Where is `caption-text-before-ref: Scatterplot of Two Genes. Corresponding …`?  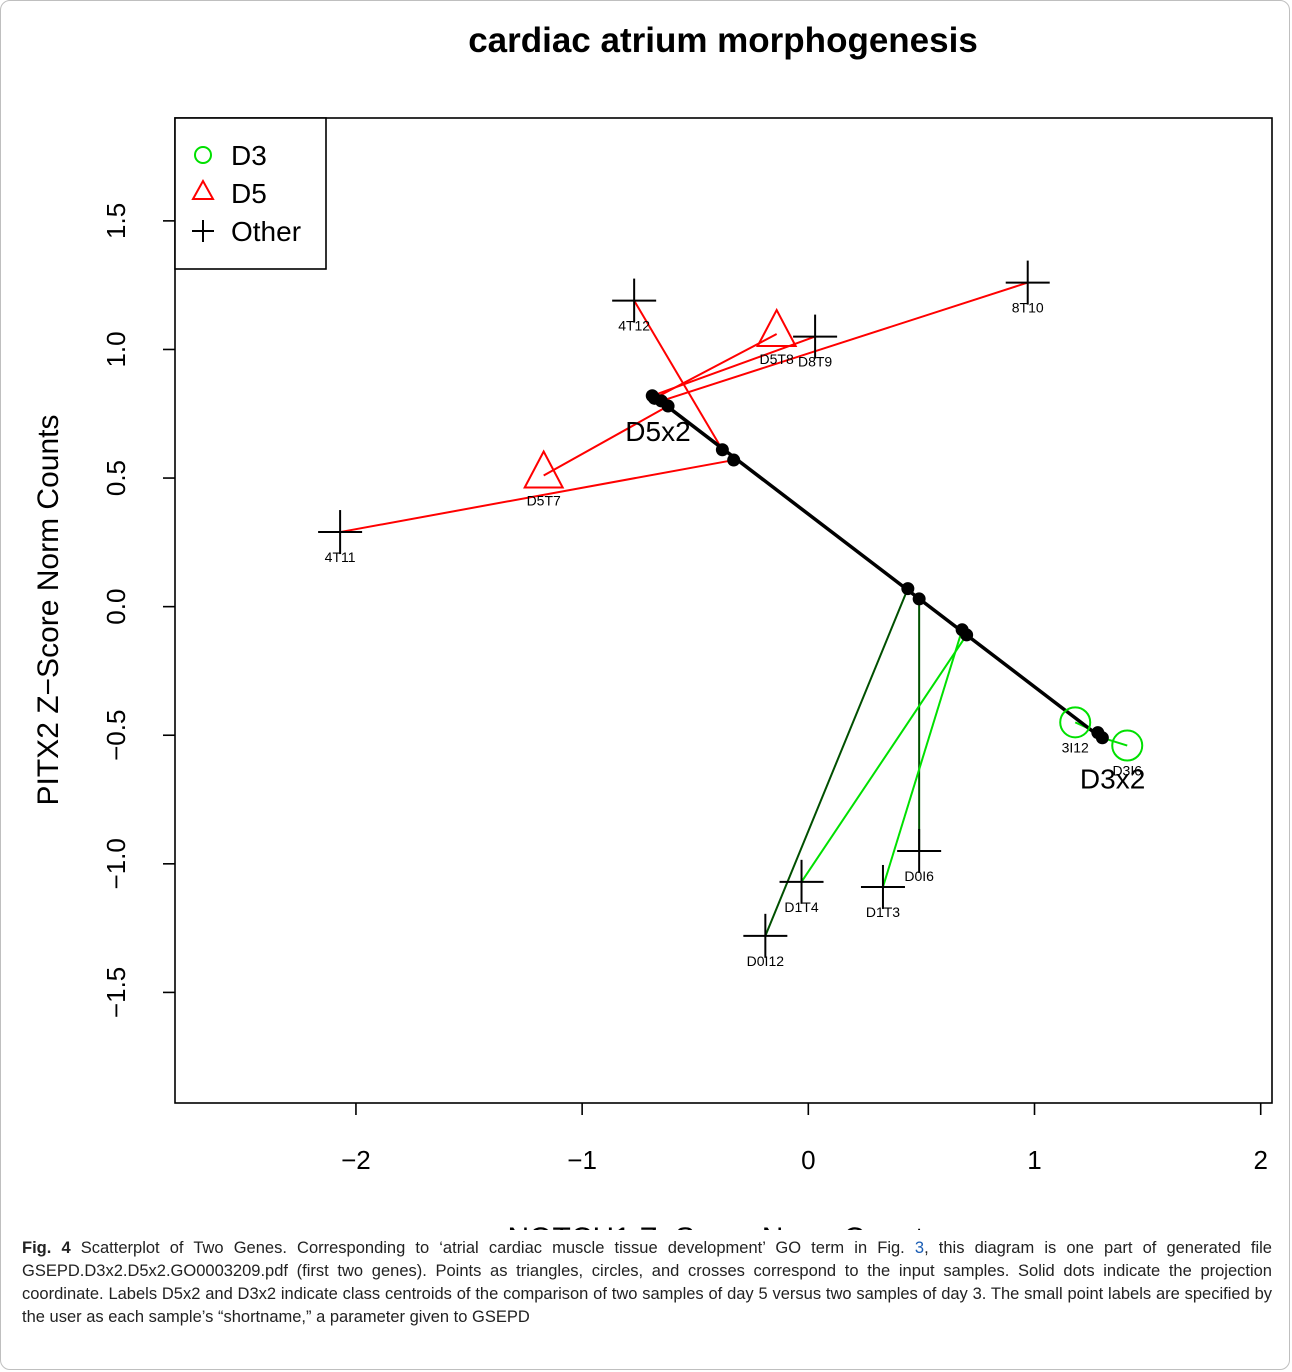 caption-text-before-ref: Scatterplot of Two Genes. Corresponding … is located at coordinates (492, 1248).